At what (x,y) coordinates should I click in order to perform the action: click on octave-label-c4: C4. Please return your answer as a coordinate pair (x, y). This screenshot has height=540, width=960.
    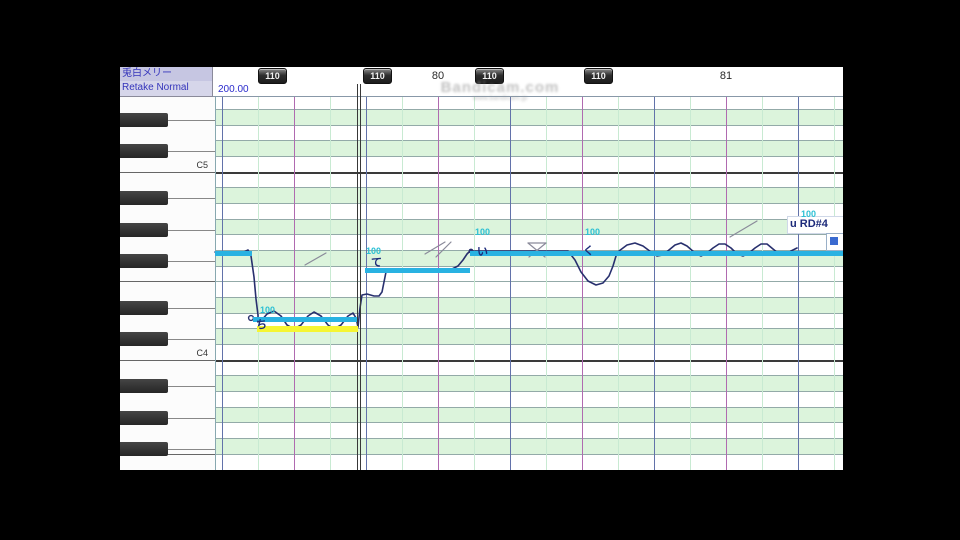
    Looking at the image, I should click on (202, 353).